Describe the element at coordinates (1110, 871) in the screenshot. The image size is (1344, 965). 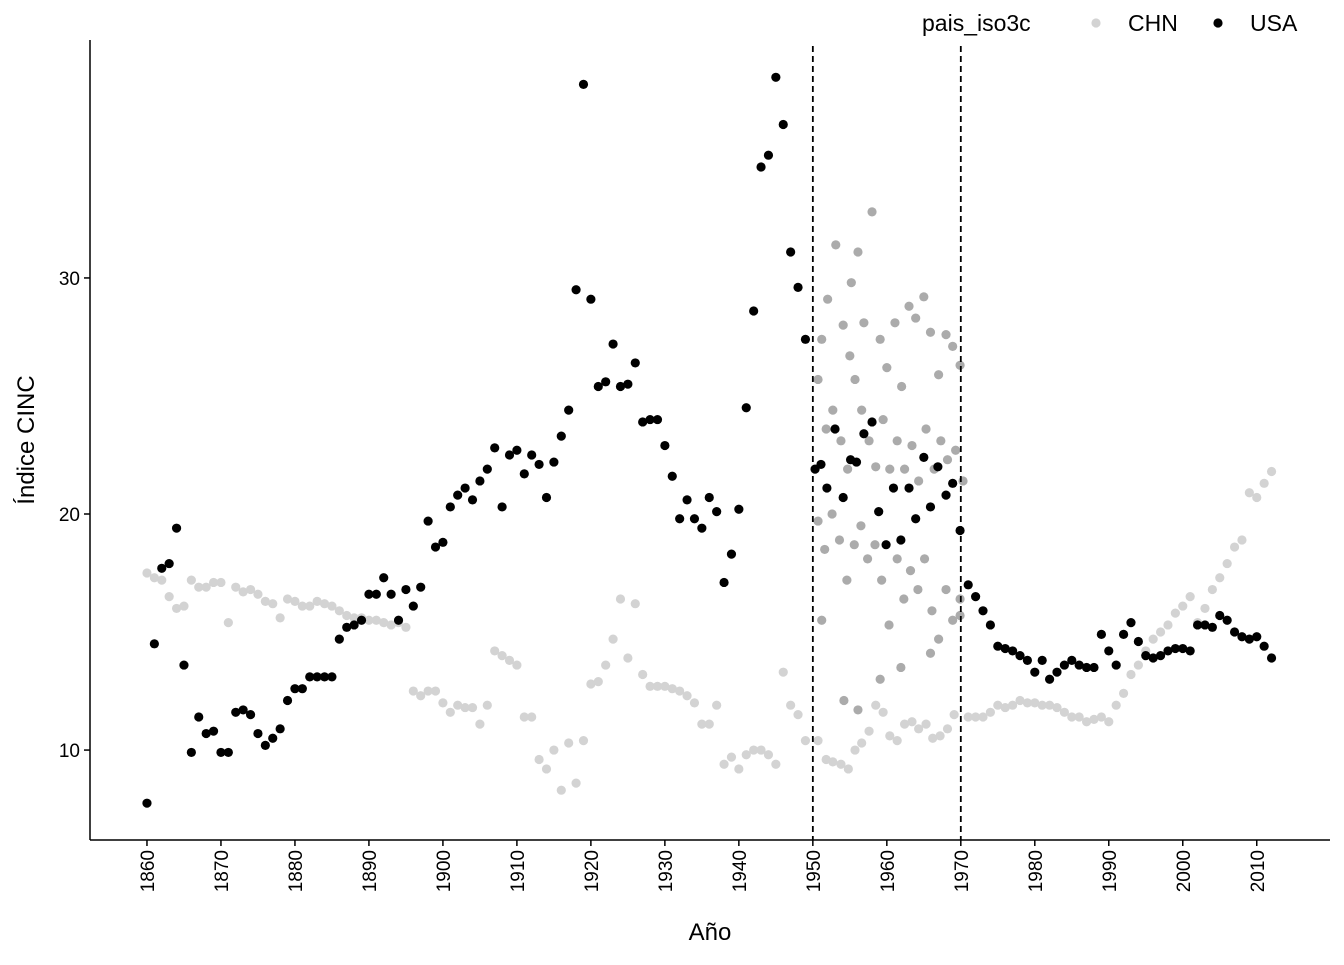
I see `x-tick-label: 1990` at that location.